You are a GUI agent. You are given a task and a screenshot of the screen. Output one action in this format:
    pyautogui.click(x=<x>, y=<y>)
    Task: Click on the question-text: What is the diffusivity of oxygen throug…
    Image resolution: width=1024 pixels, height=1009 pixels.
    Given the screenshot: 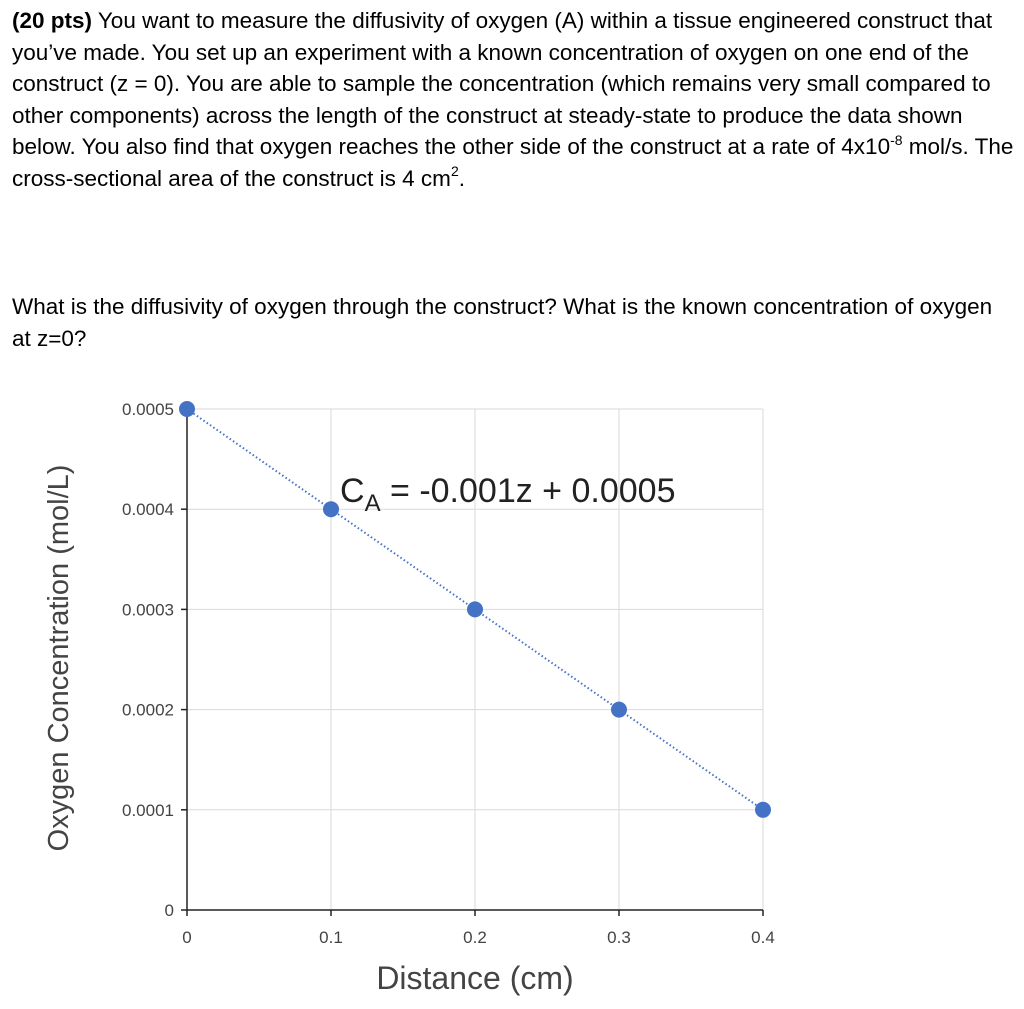 What is the action you would take?
    pyautogui.click(x=502, y=322)
    